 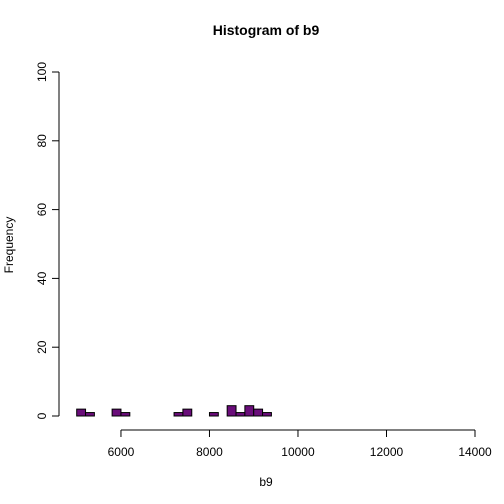 What do you see at coordinates (42, 210) in the screenshot?
I see `y-tick-label-3: 60` at bounding box center [42, 210].